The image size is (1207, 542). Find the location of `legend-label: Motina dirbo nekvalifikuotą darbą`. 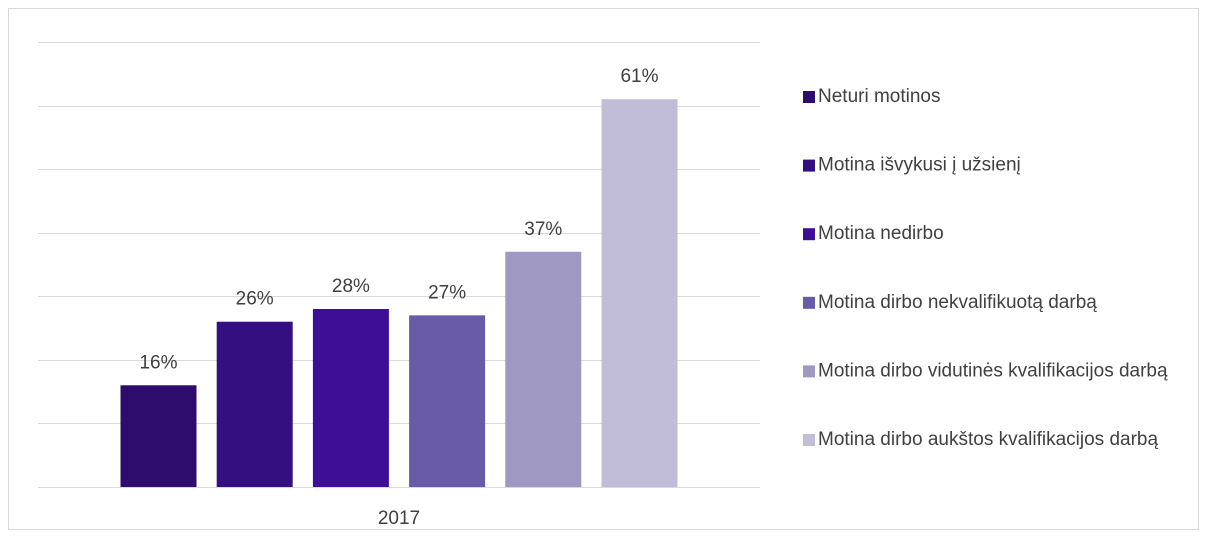

legend-label: Motina dirbo nekvalifikuotą darbą is located at coordinates (957, 302).